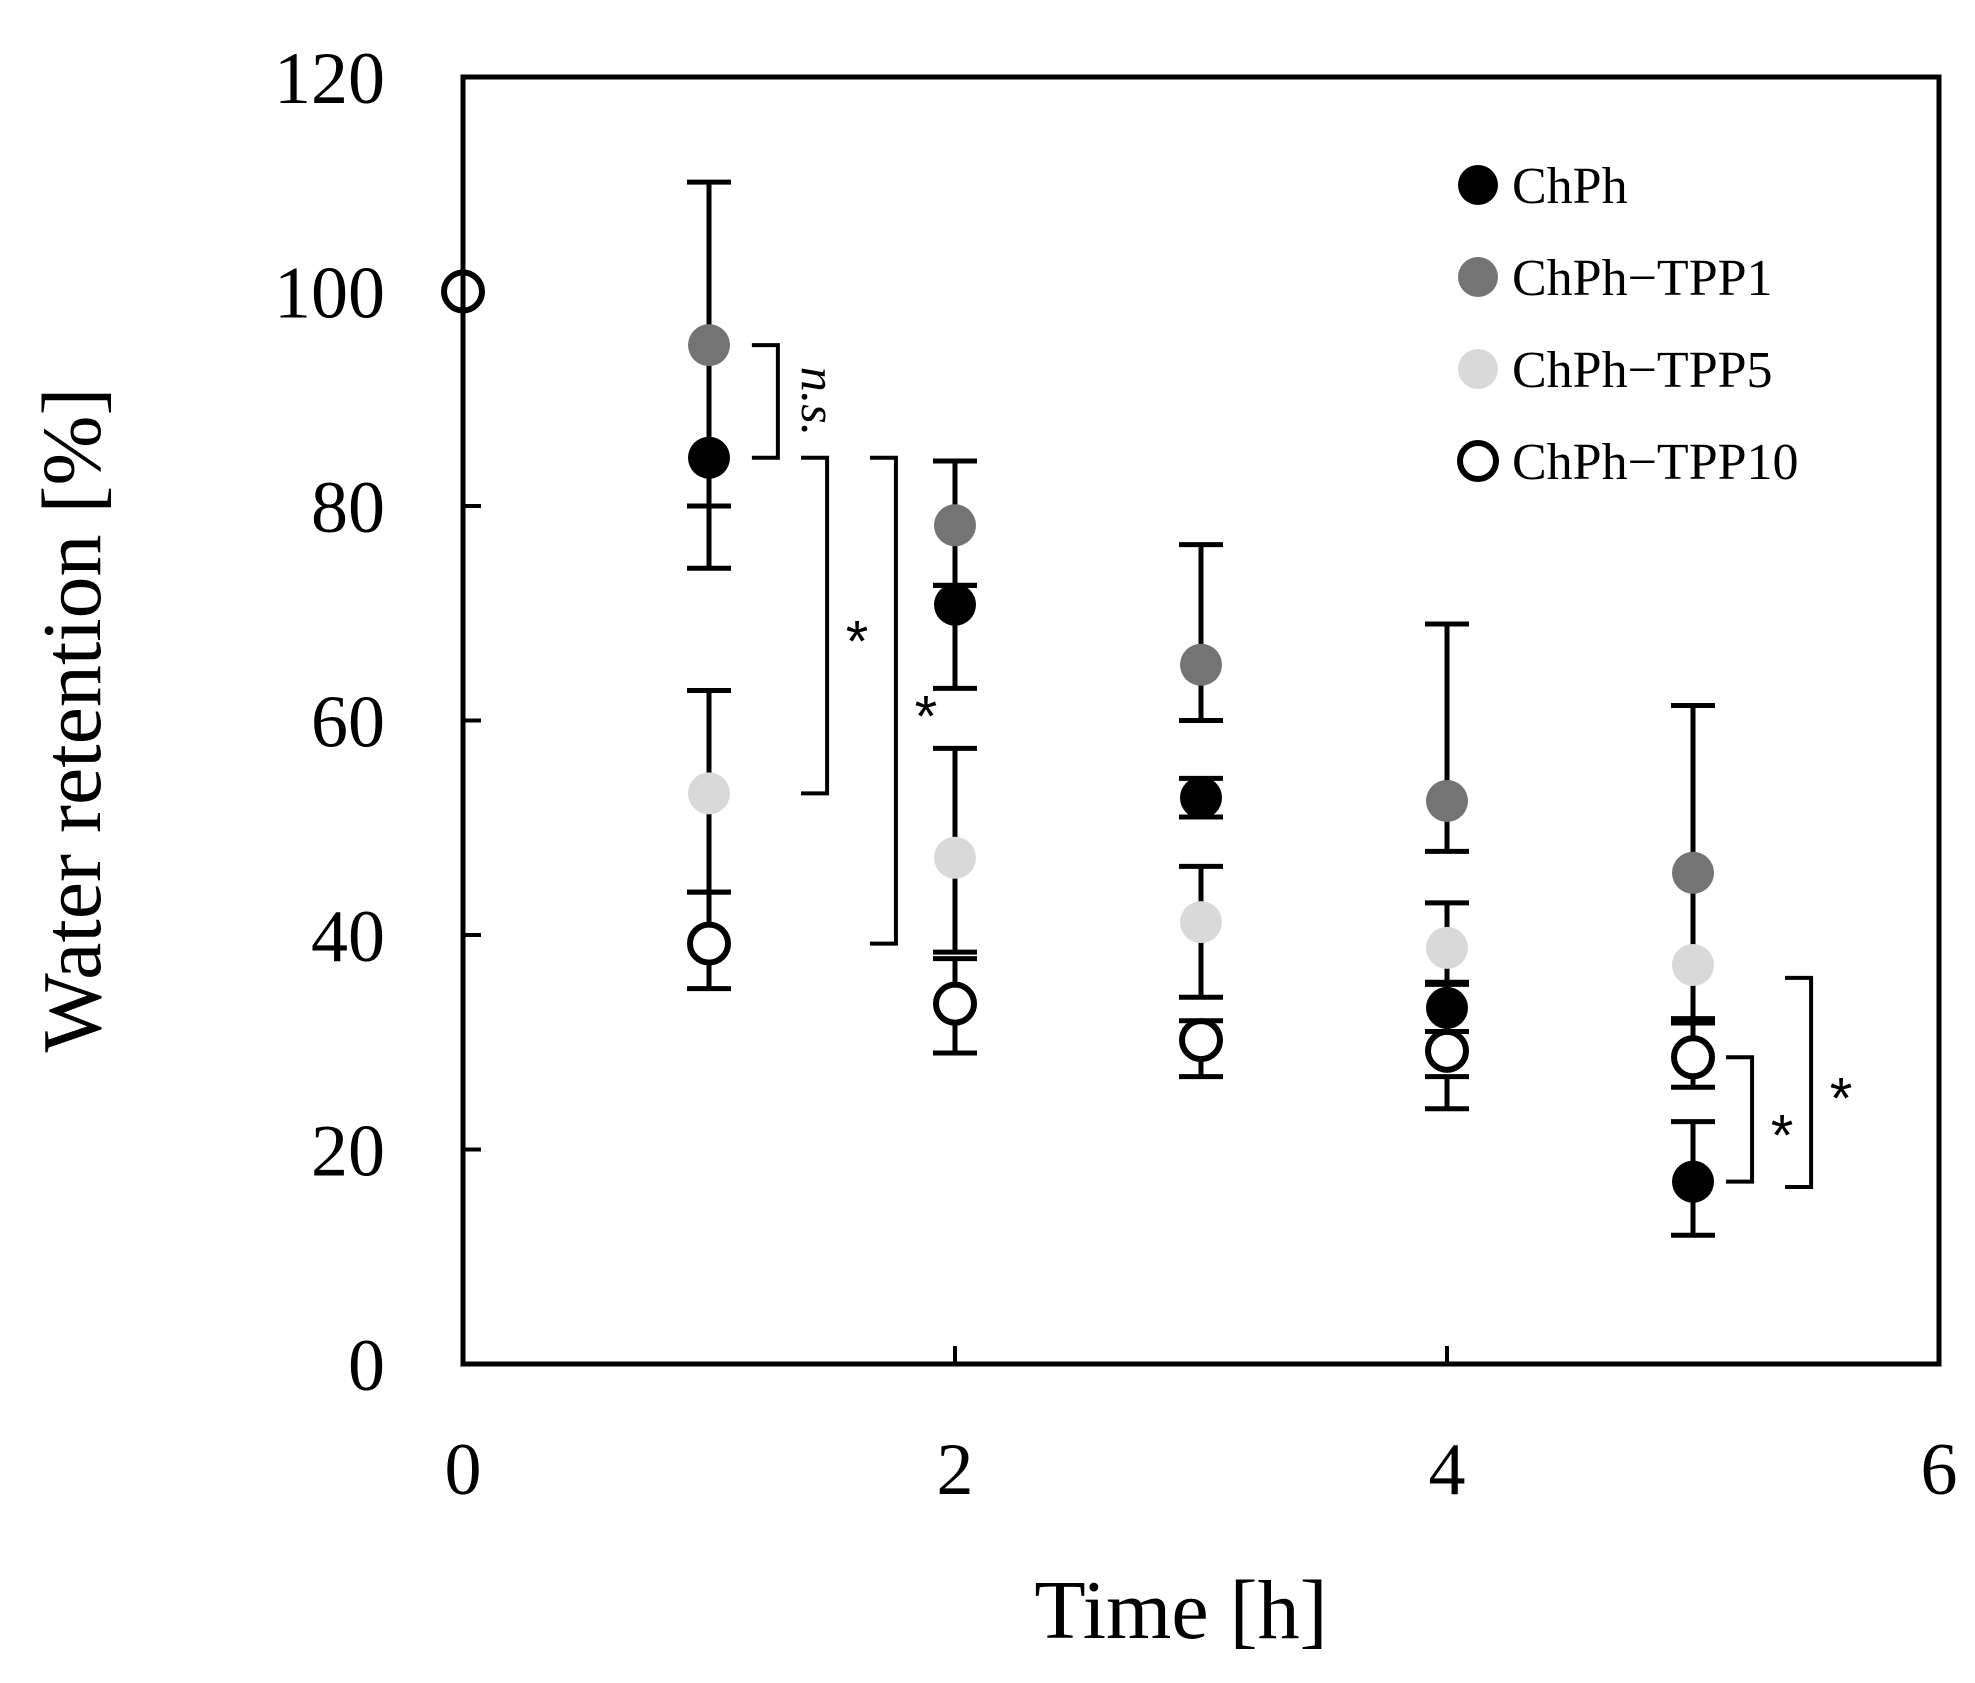  Describe the element at coordinates (348, 508) in the screenshot. I see `y-tick-label: 80` at that location.